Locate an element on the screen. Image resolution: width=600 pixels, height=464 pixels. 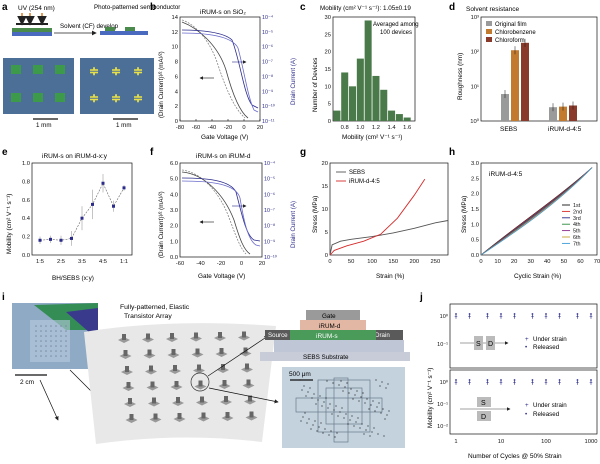
chart-b-ytick-3: 6 is located at coordinates (176, 77).